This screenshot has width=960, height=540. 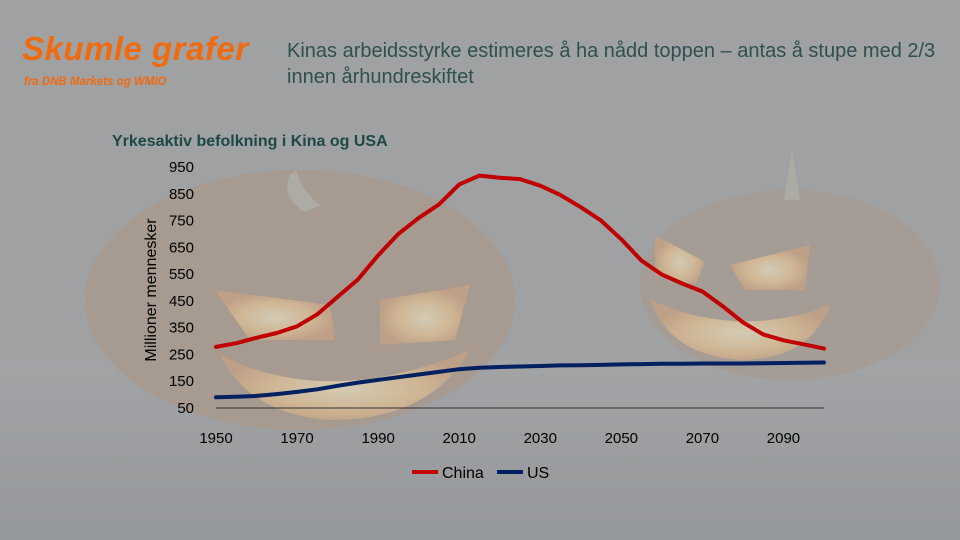 What do you see at coordinates (459, 438) in the screenshot?
I see `x-tick-label: 2010` at bounding box center [459, 438].